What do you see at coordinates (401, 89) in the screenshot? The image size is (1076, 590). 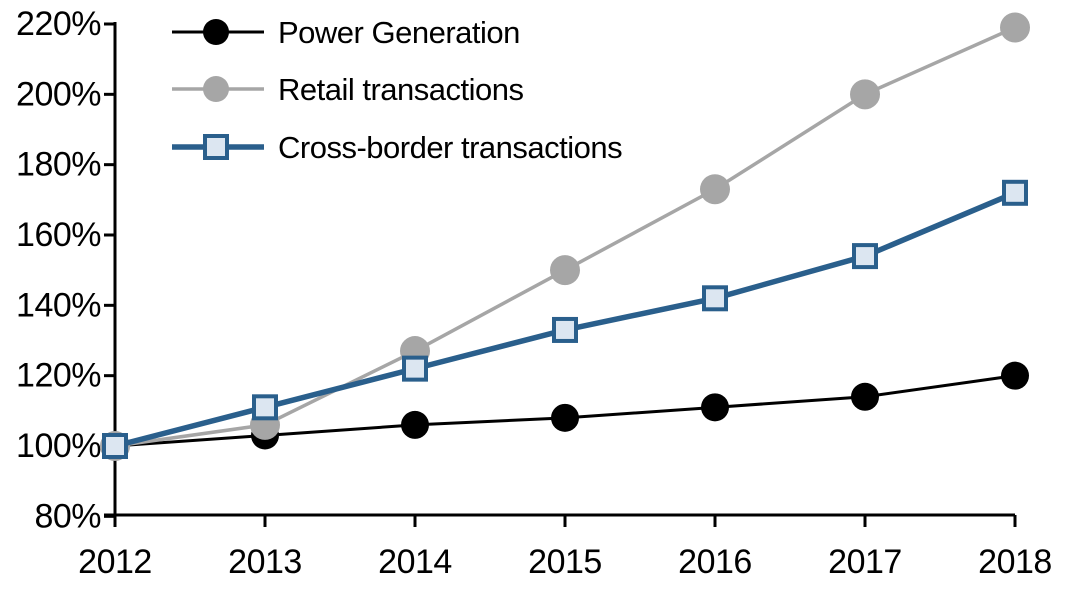 I see `legend-label-retail-transactions: Retail transactions` at bounding box center [401, 89].